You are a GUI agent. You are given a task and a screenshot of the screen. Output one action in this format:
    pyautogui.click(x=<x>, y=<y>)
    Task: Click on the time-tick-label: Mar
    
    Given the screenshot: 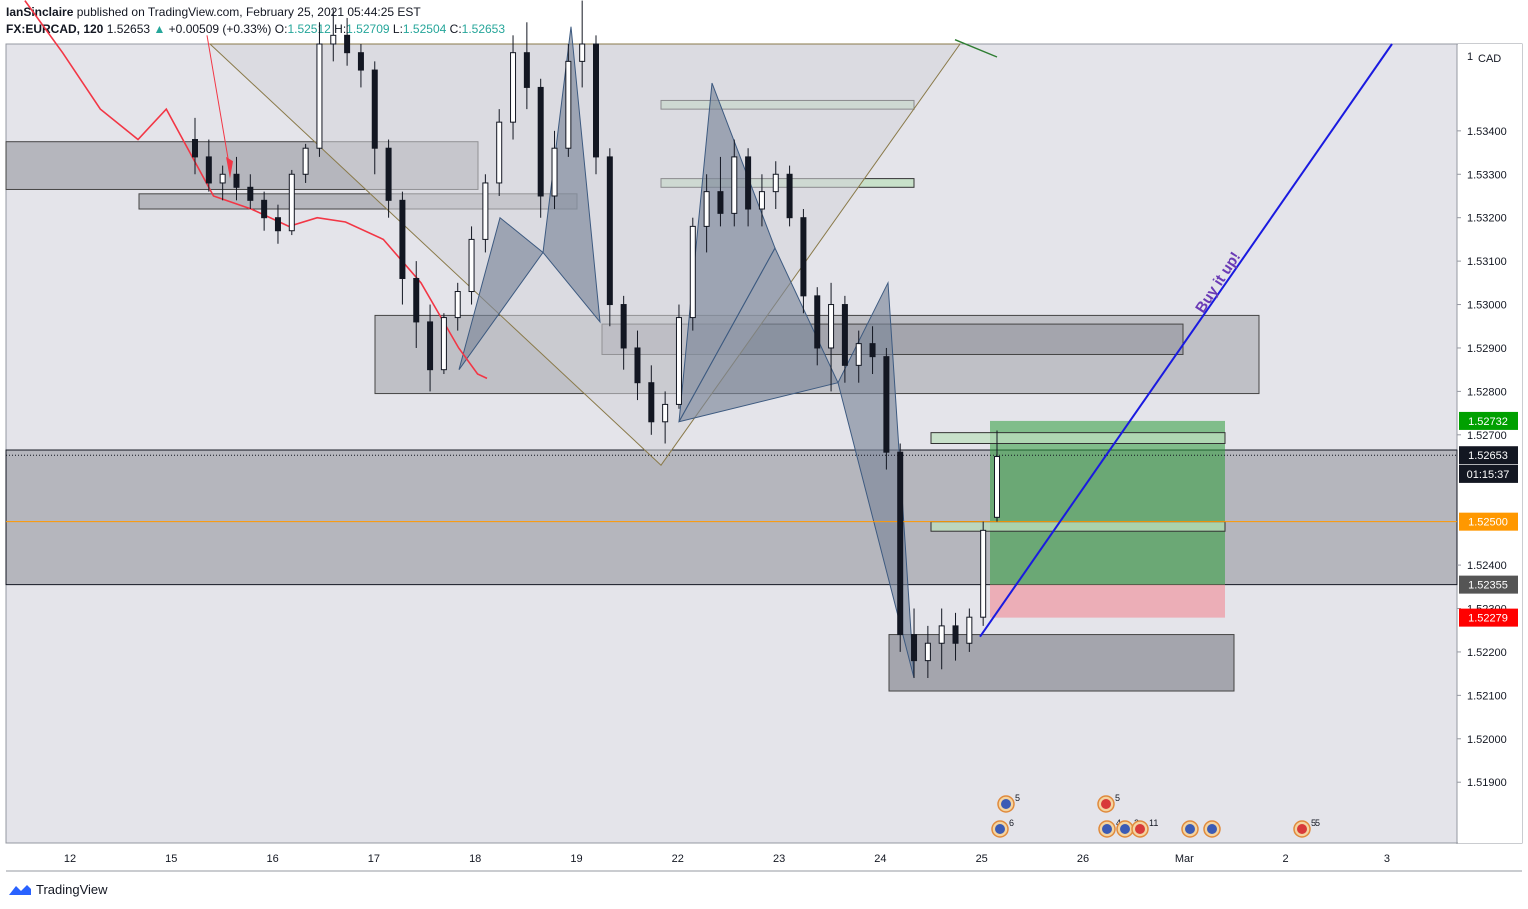 What is the action you would take?
    pyautogui.click(x=1184, y=859)
    